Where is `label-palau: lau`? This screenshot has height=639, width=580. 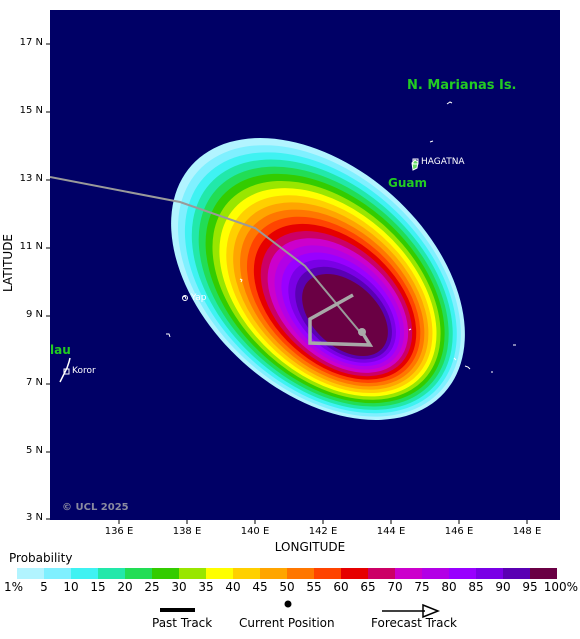
label-palau: lau is located at coordinates (60, 350).